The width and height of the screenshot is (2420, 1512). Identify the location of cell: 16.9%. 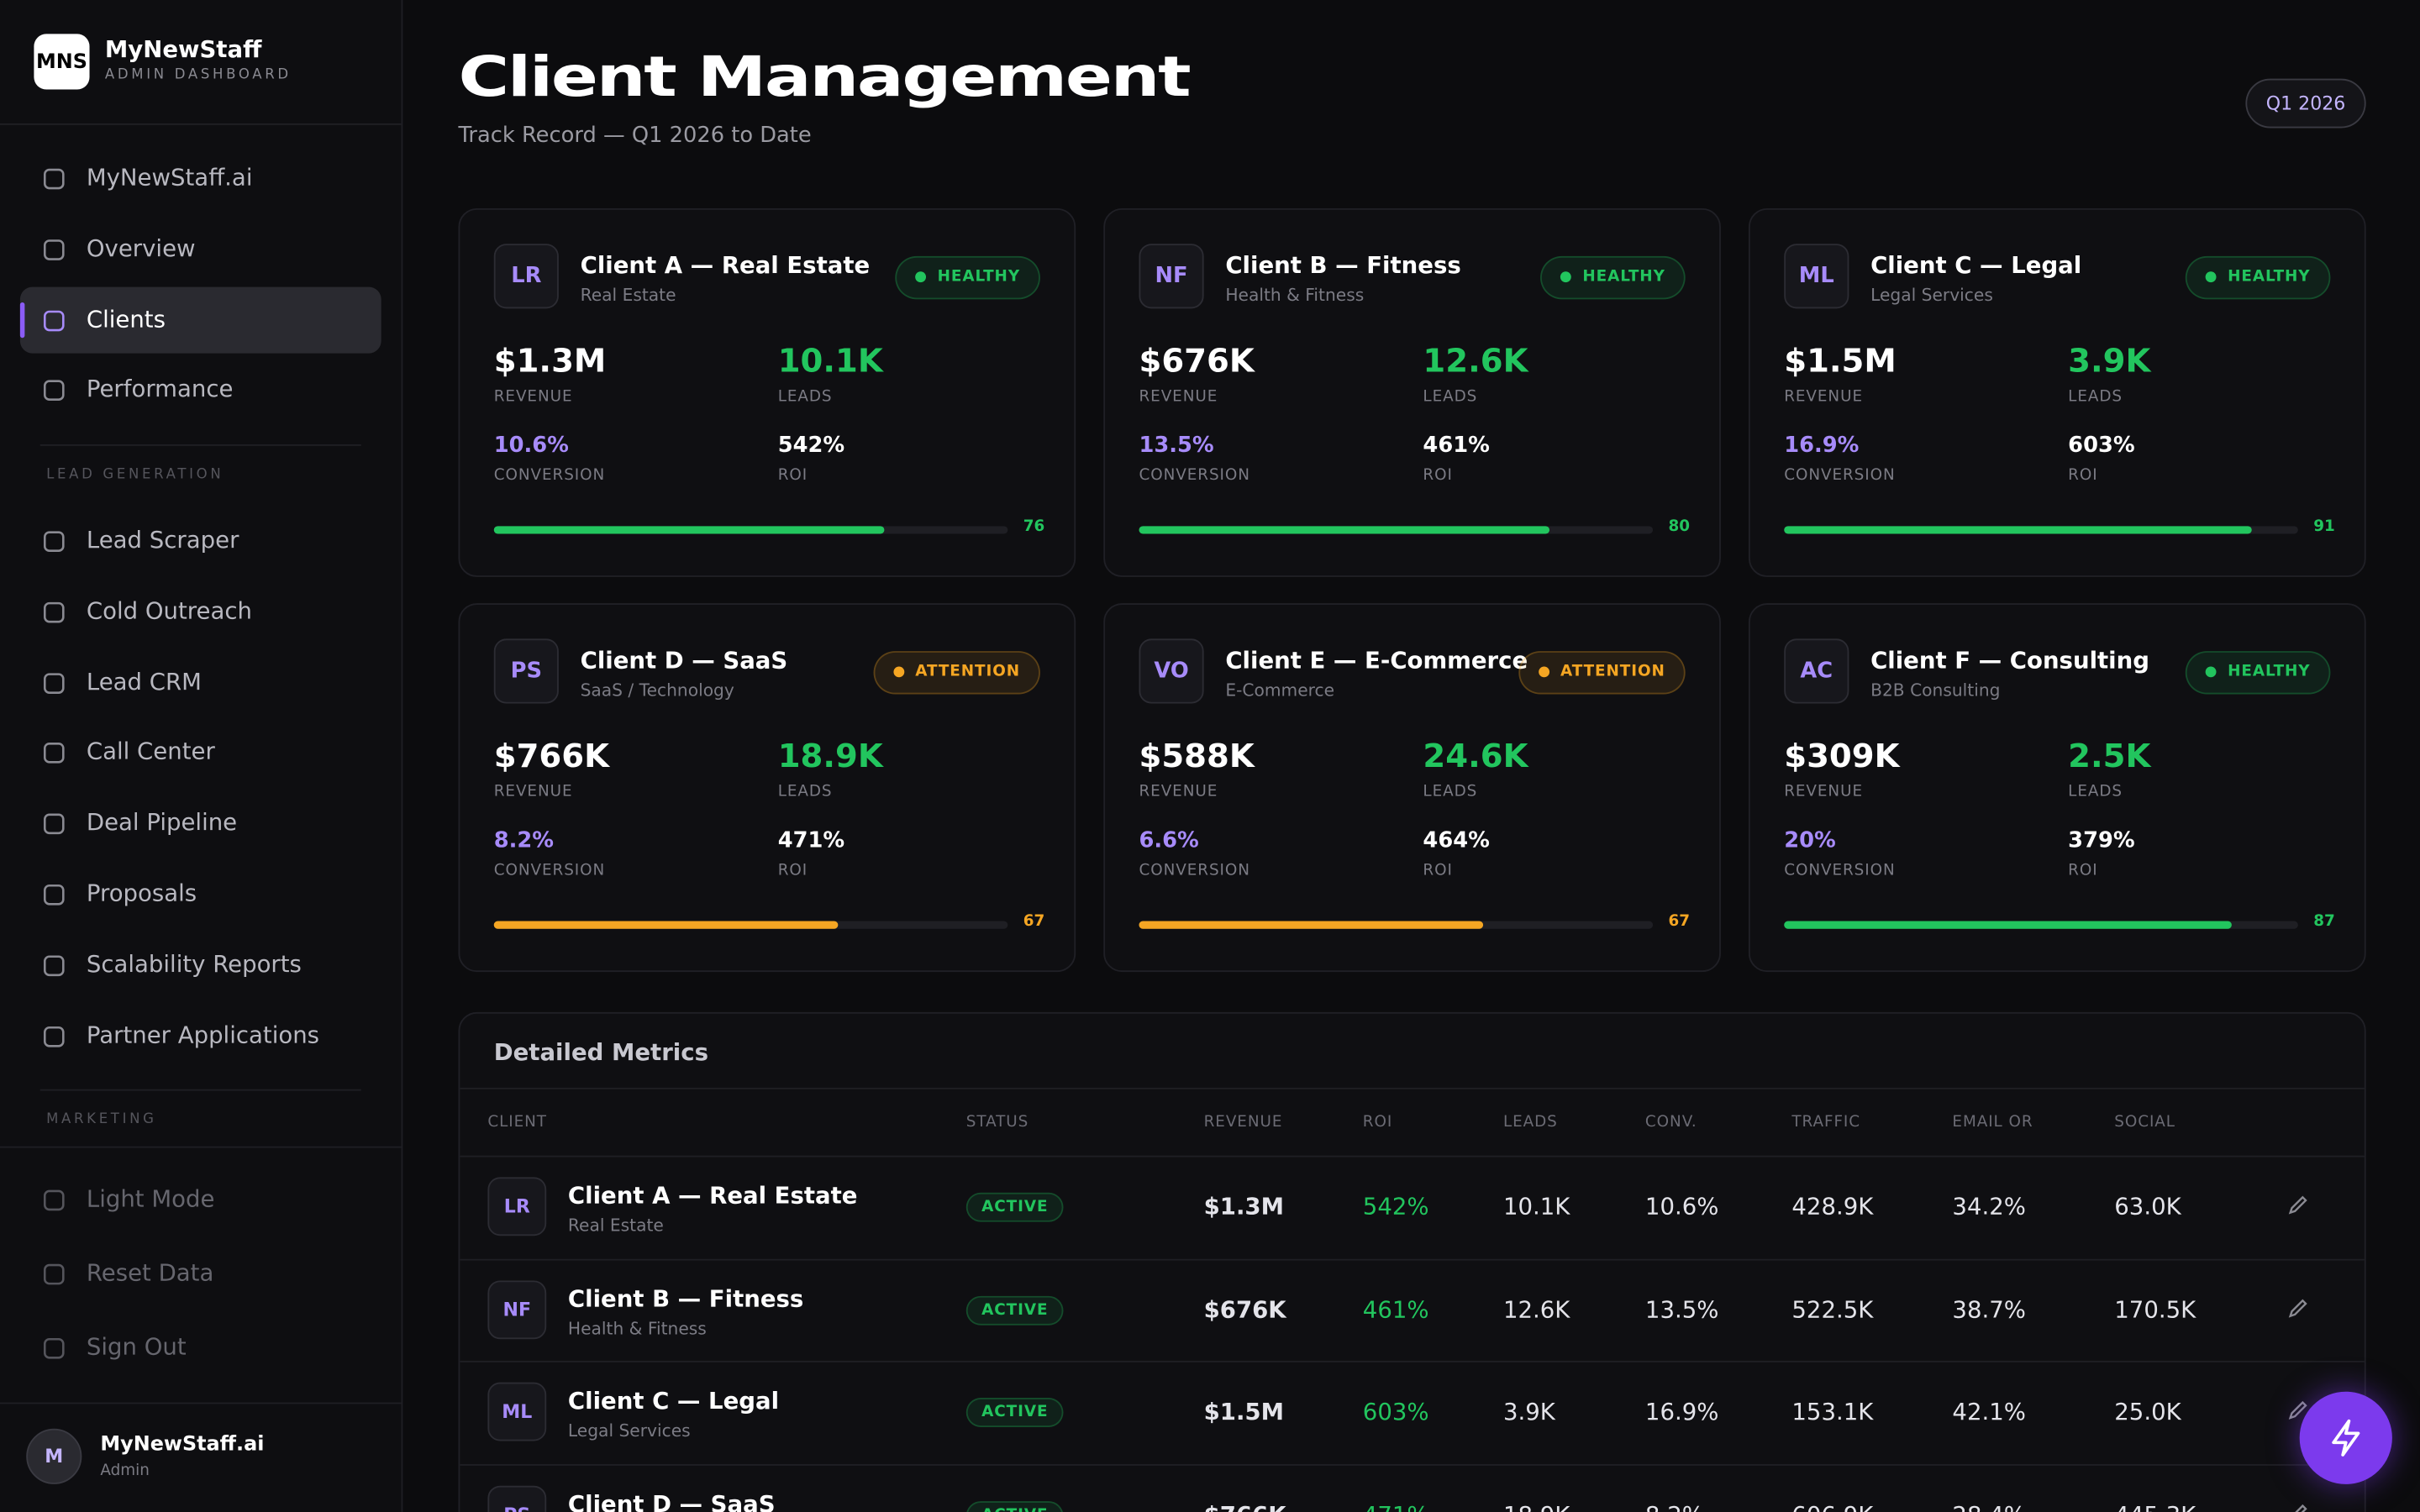
(1681, 1412).